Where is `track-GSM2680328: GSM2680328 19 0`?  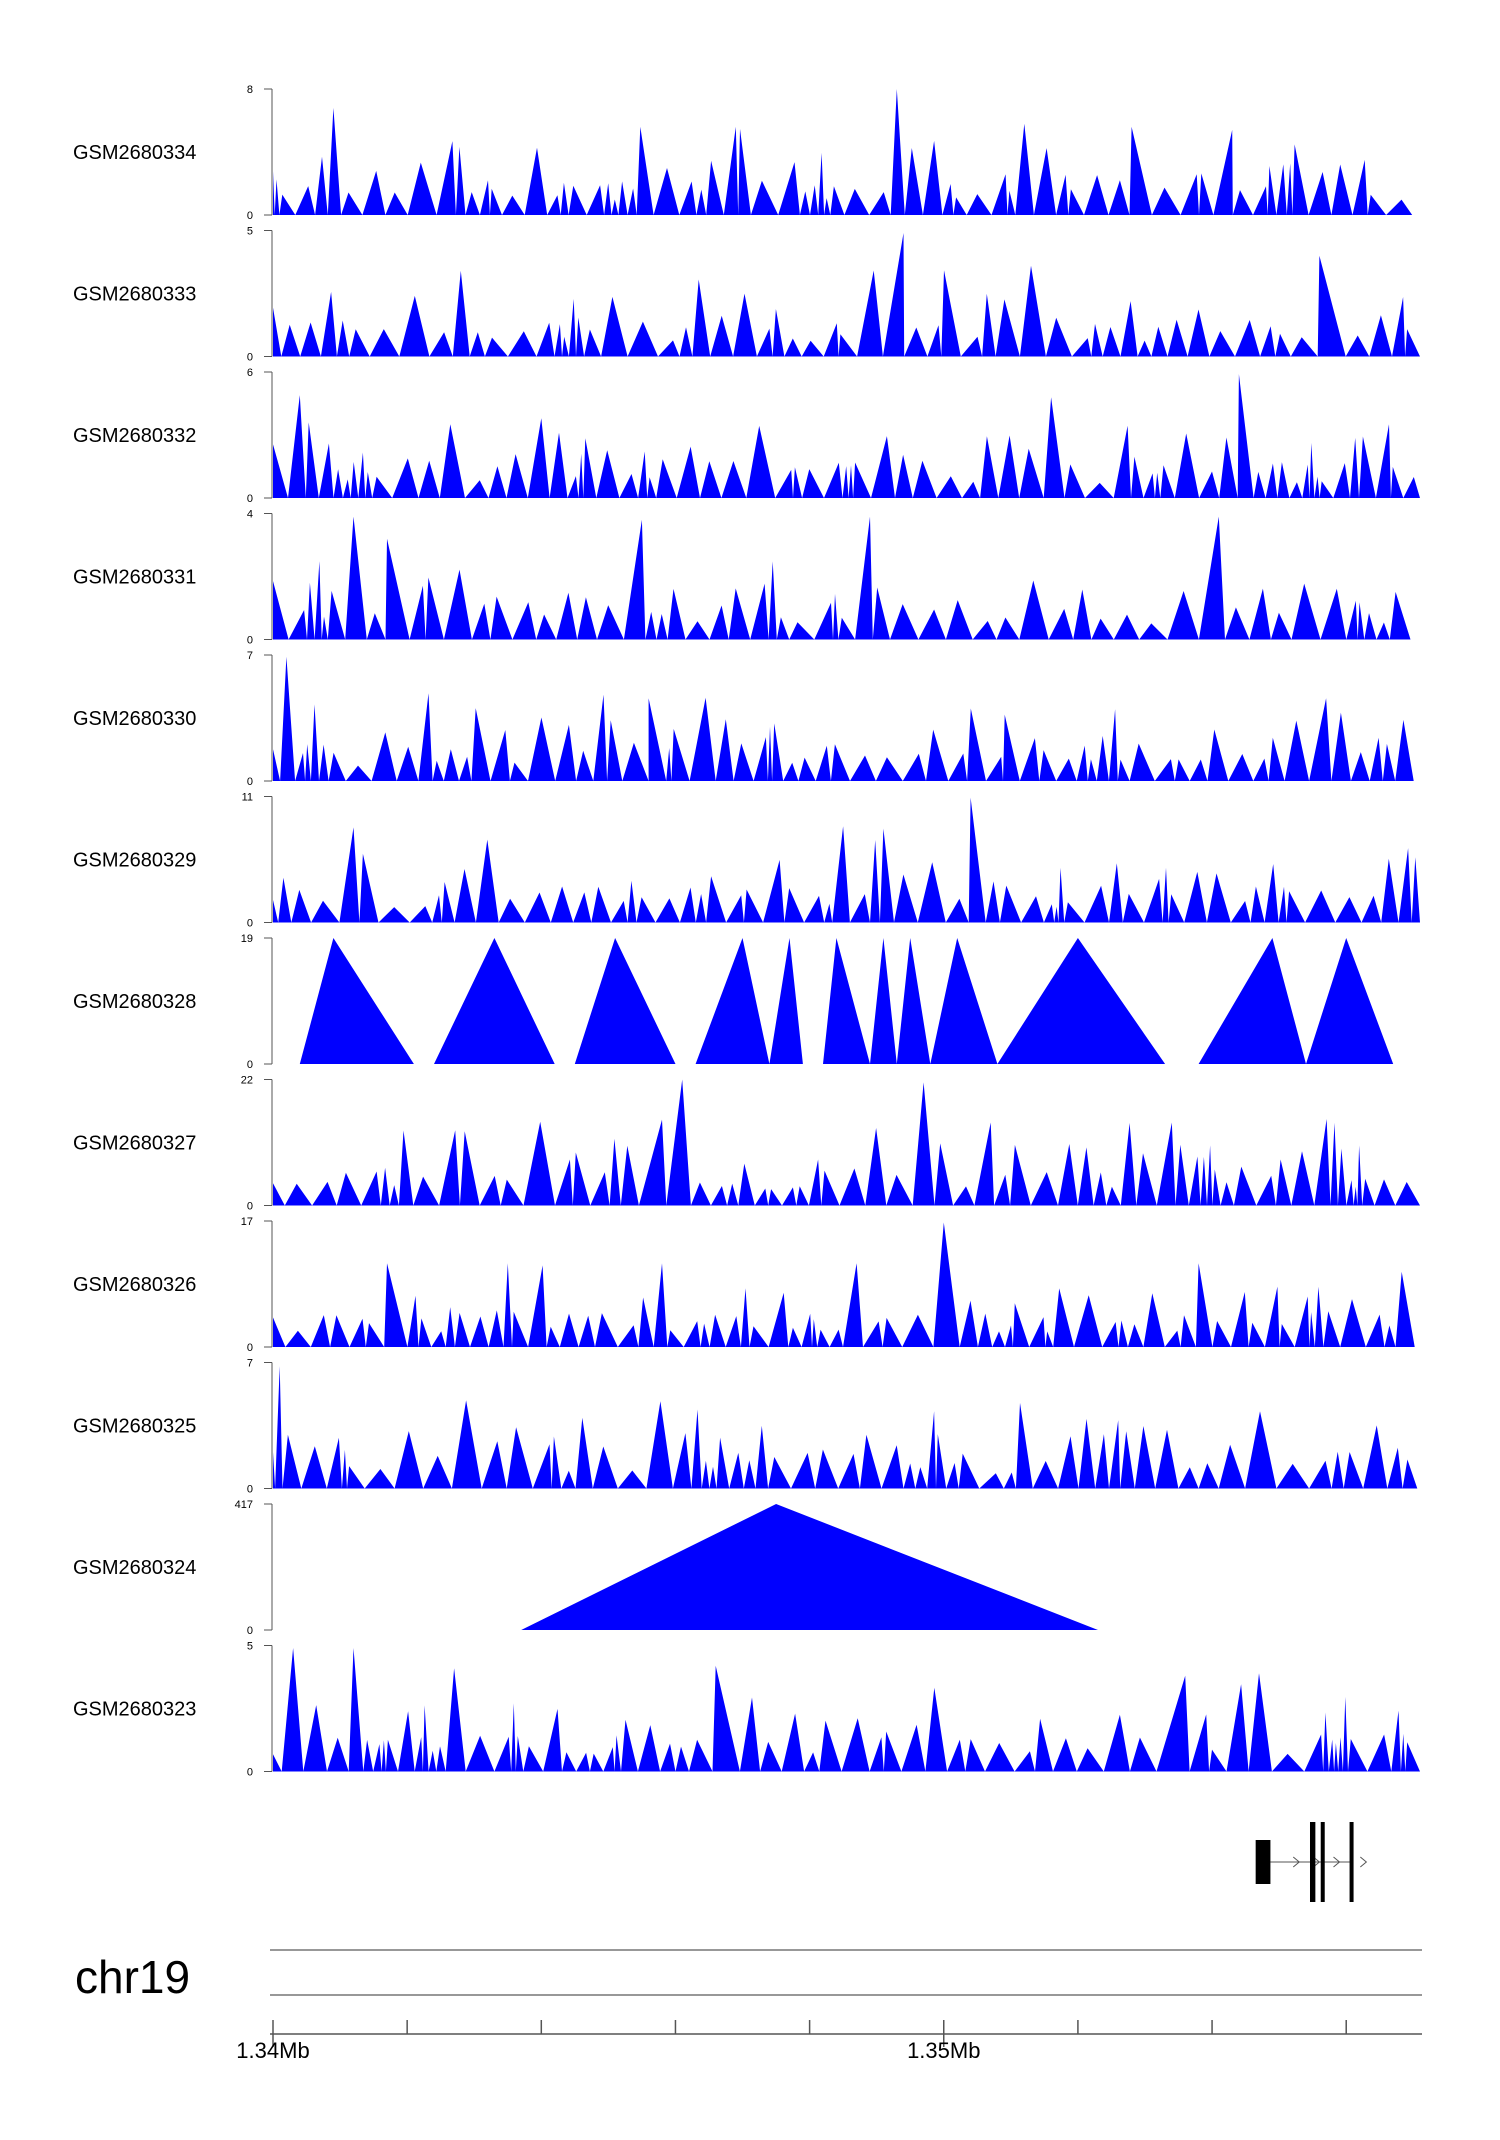
track-GSM2680328: GSM2680328 19 0 is located at coordinates (733, 1002).